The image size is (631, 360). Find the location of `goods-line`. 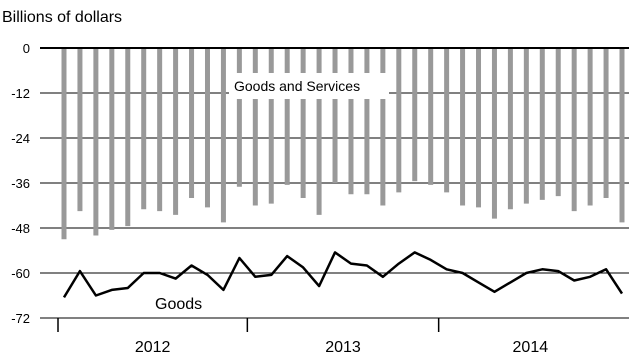

goods-line is located at coordinates (343, 275).